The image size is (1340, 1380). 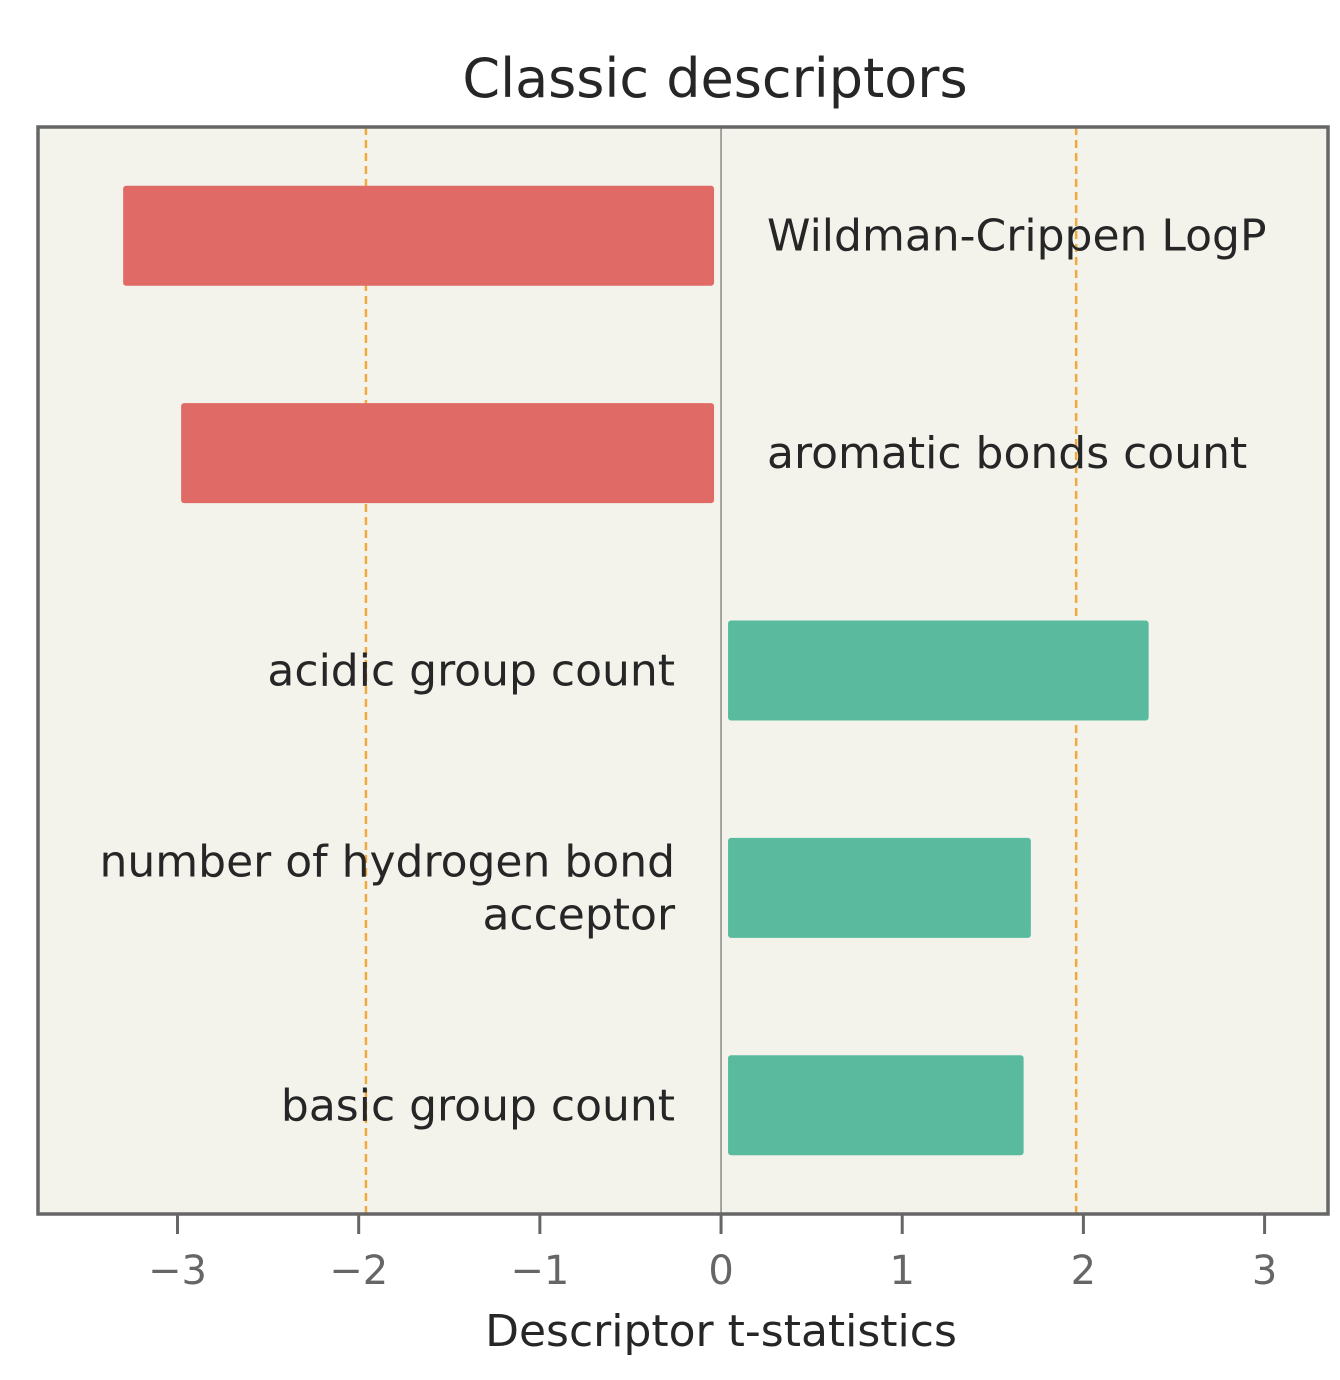 I want to click on x-tick-label: 1, so click(x=902, y=1271).